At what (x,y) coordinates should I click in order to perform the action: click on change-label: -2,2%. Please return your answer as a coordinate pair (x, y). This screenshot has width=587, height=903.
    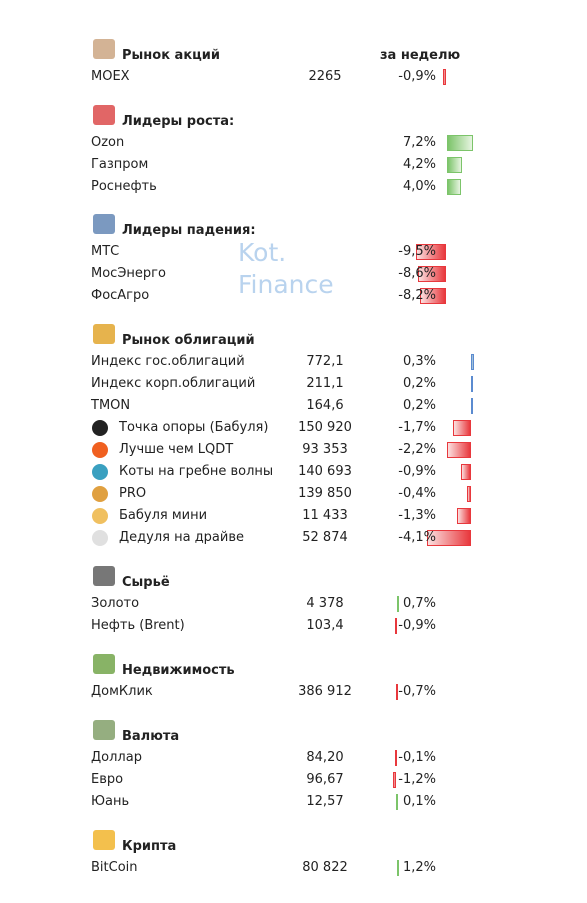
    Looking at the image, I should click on (417, 449).